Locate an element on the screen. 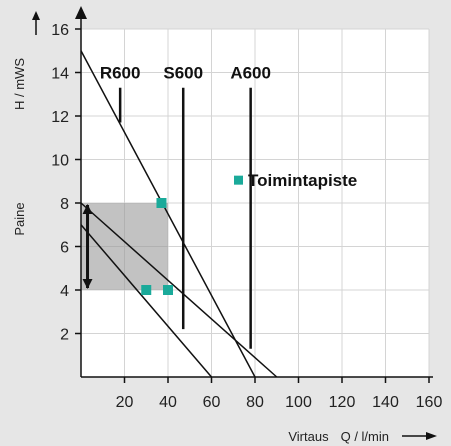 The image size is (451, 446). y-tick-labels: 2 4 6 8 10 12 14 16 is located at coordinates (60, 183).